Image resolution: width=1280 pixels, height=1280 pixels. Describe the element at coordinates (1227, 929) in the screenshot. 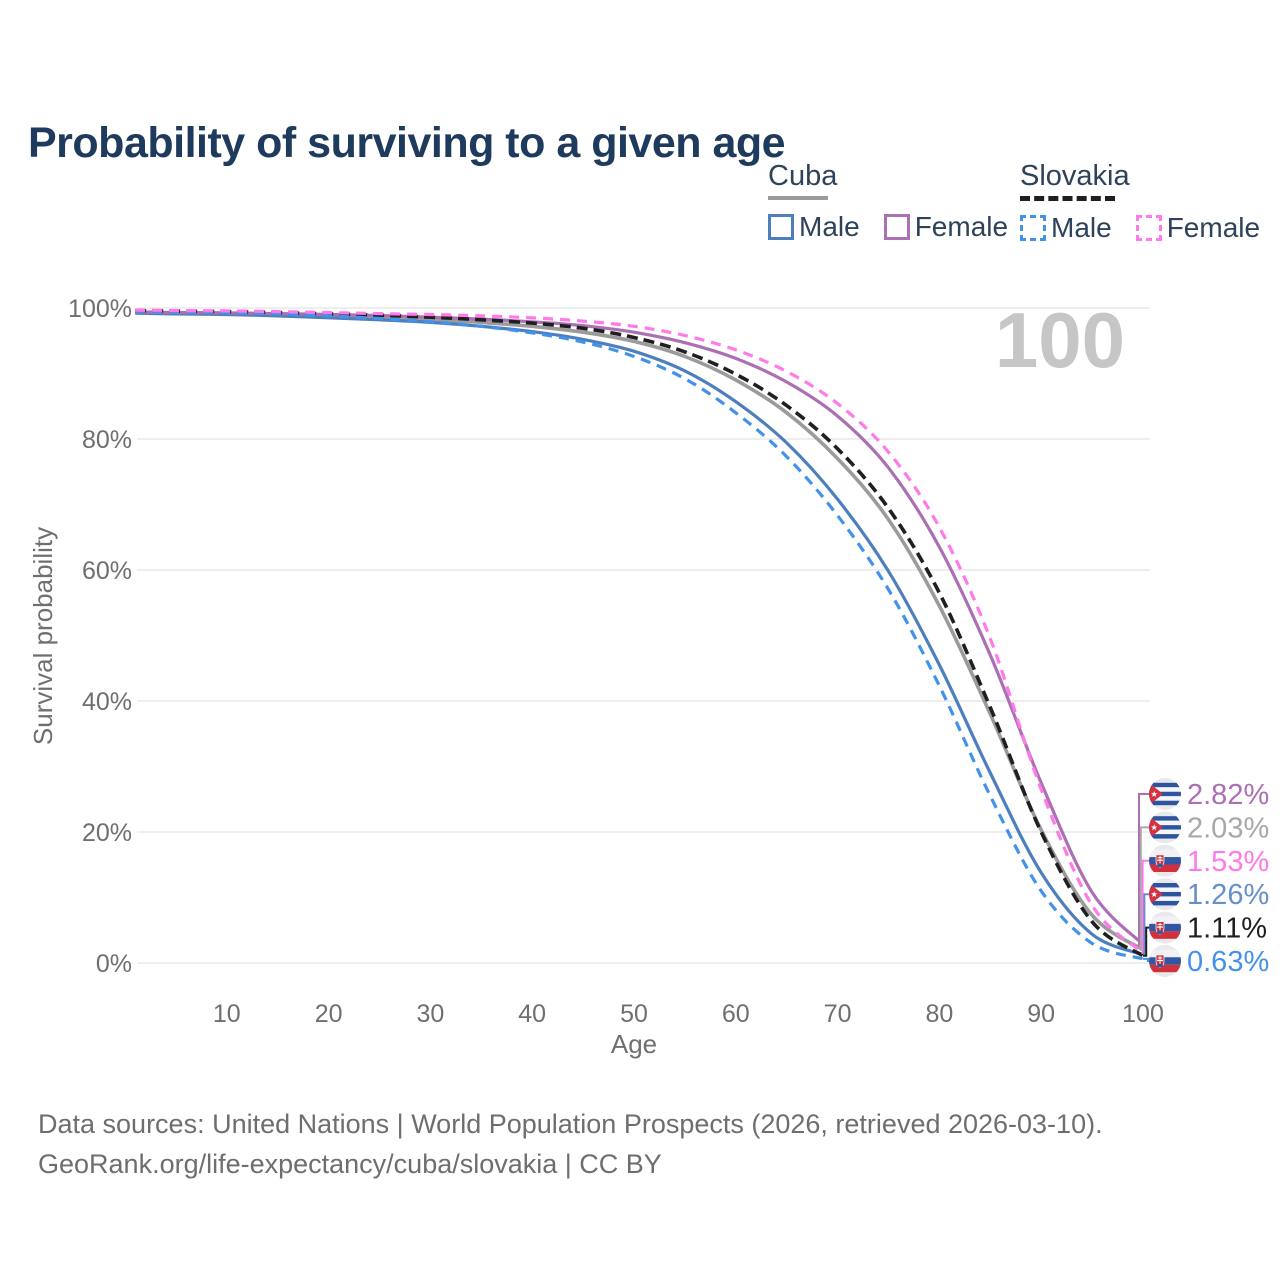

I see `end-value-label: 1.11%` at that location.